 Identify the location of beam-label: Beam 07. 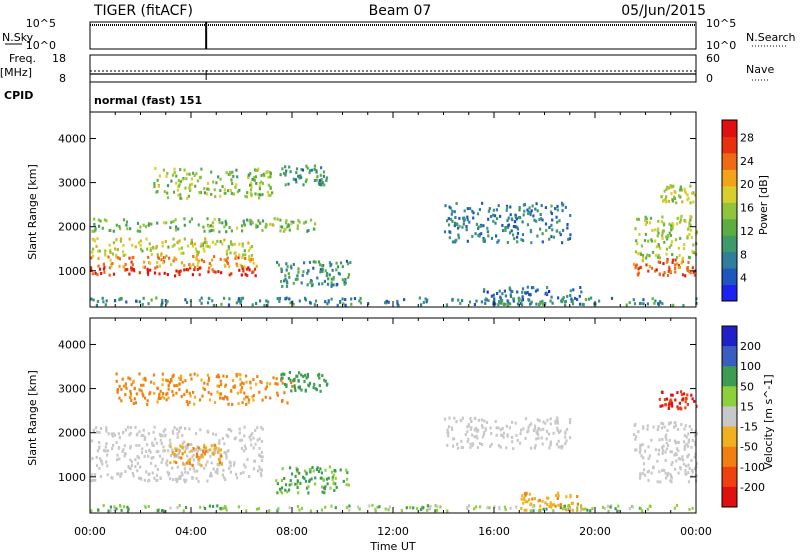
(400, 11).